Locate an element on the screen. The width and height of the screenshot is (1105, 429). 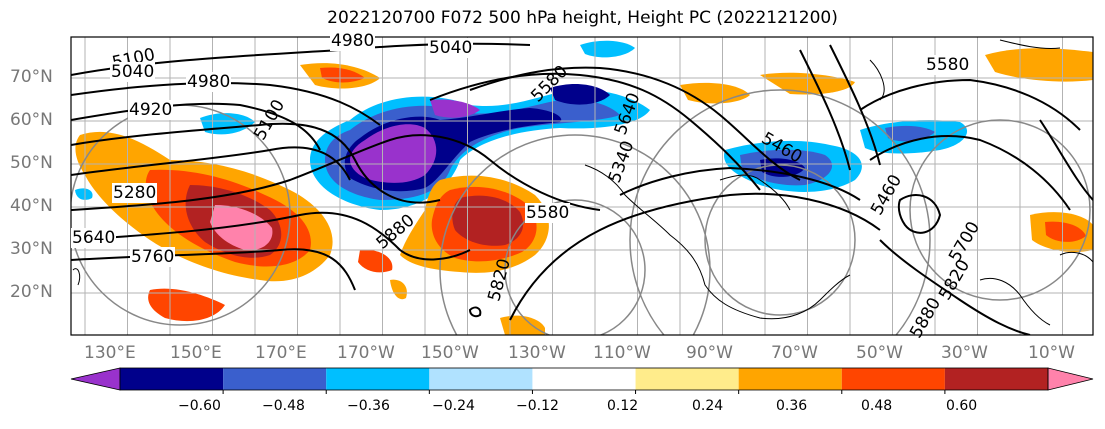
colorbar-frame is located at coordinates (584, 379).